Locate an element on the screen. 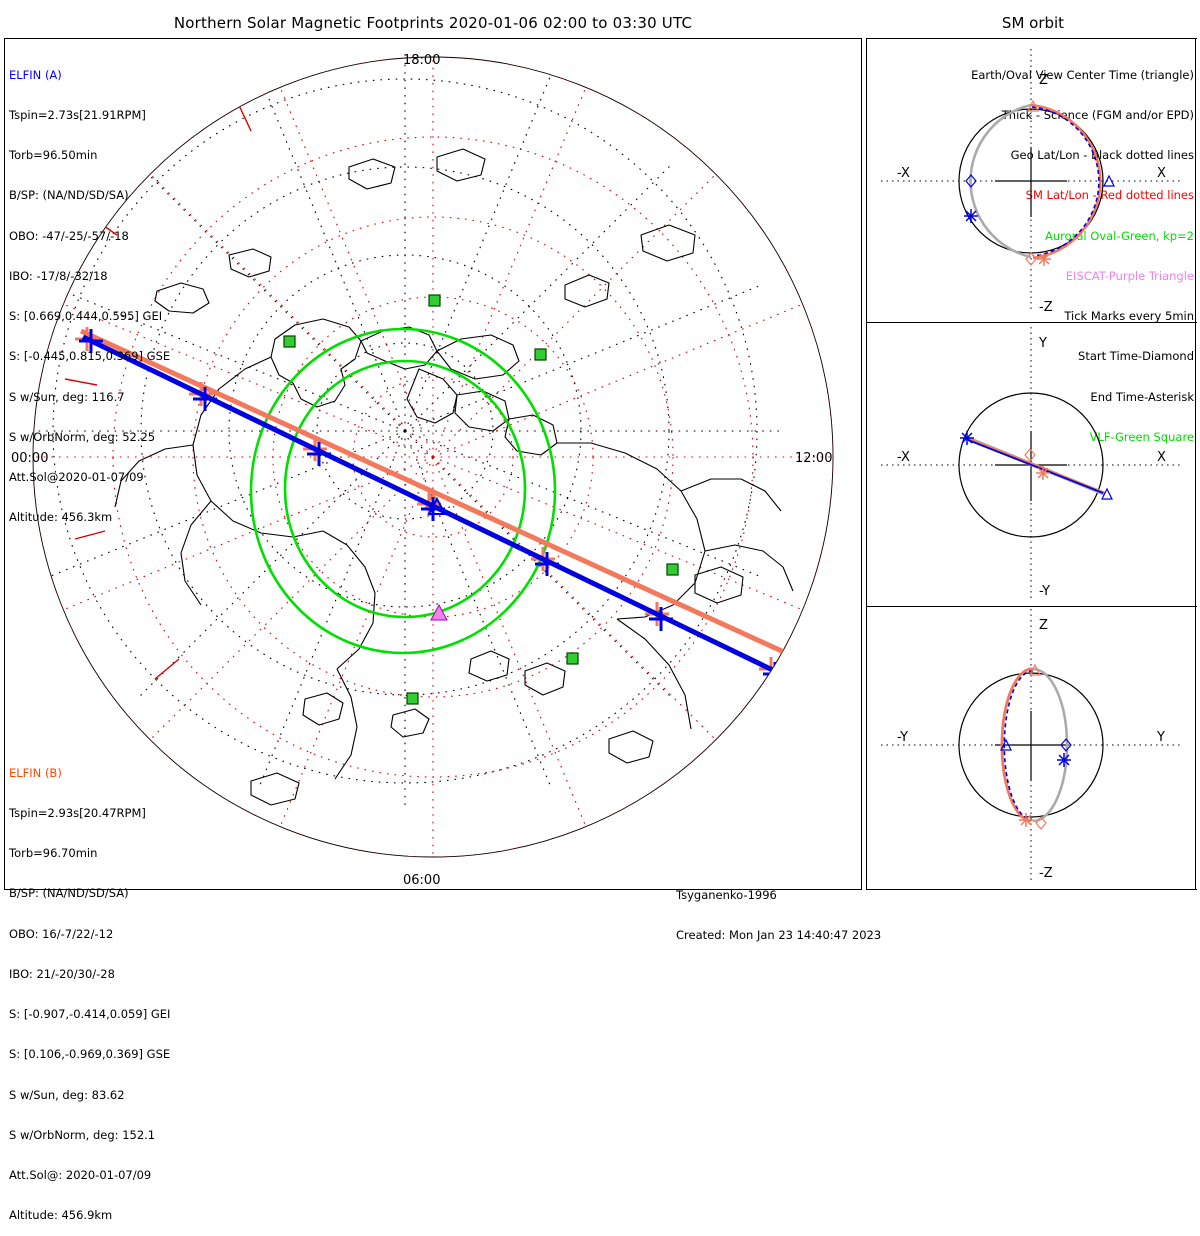 The width and height of the screenshot is (1200, 1236). spacecraft-a-line-5: S: [0.669,0.444,0.595] GEI is located at coordinates (86, 316).